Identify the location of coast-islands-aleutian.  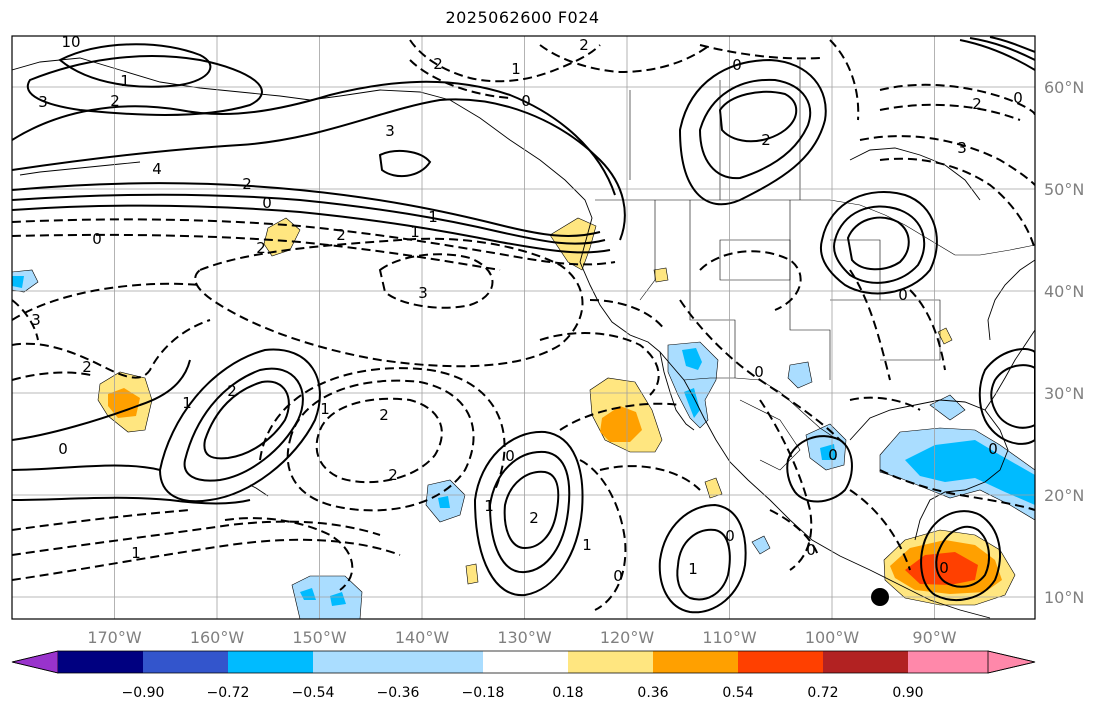
(80, 168).